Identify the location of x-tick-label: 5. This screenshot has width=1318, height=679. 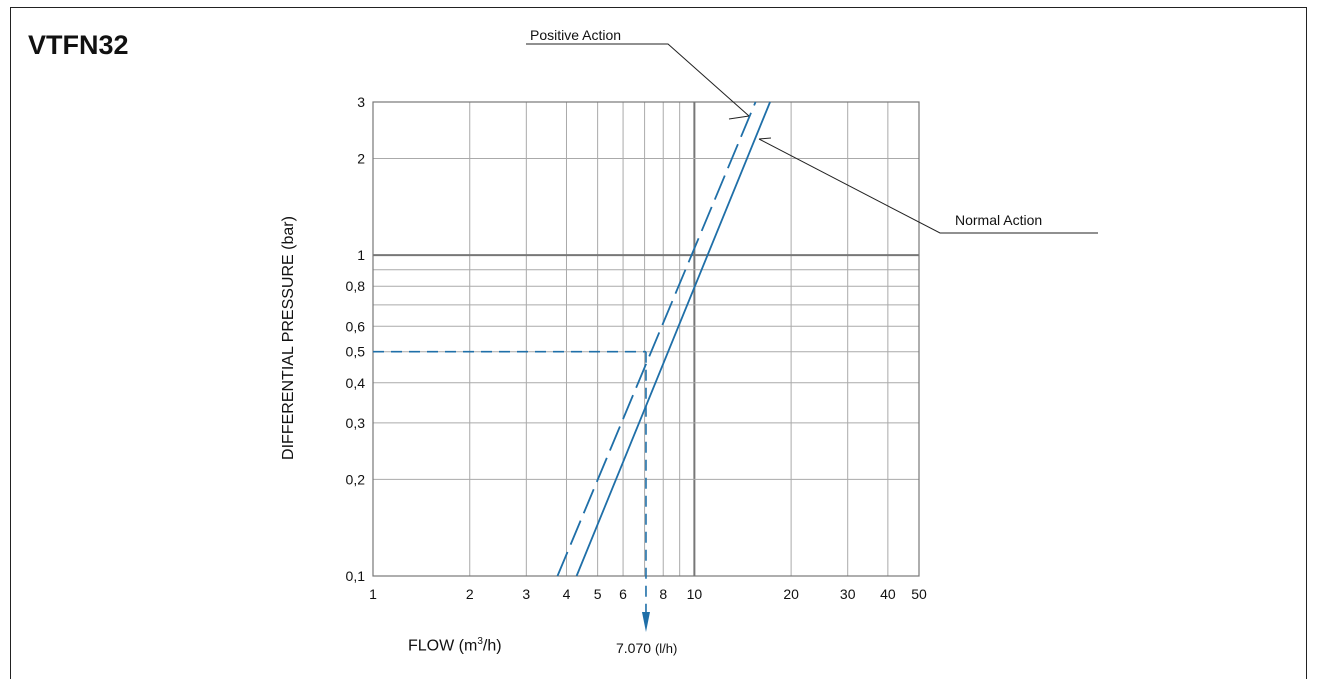
(598, 594).